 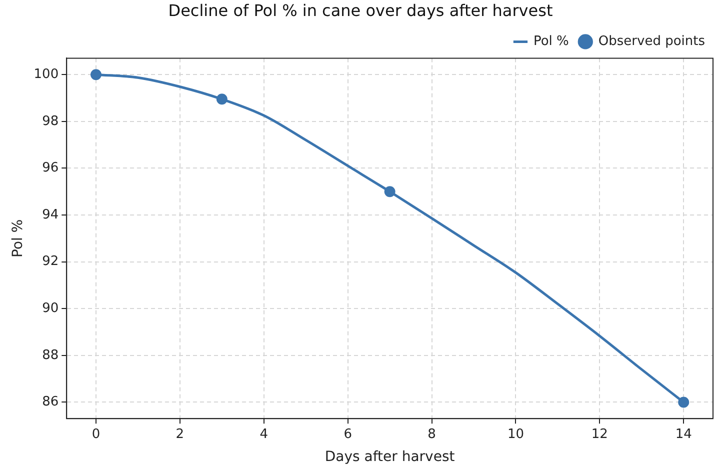 What do you see at coordinates (46, 74) in the screenshot?
I see `y-tick-label: 100` at bounding box center [46, 74].